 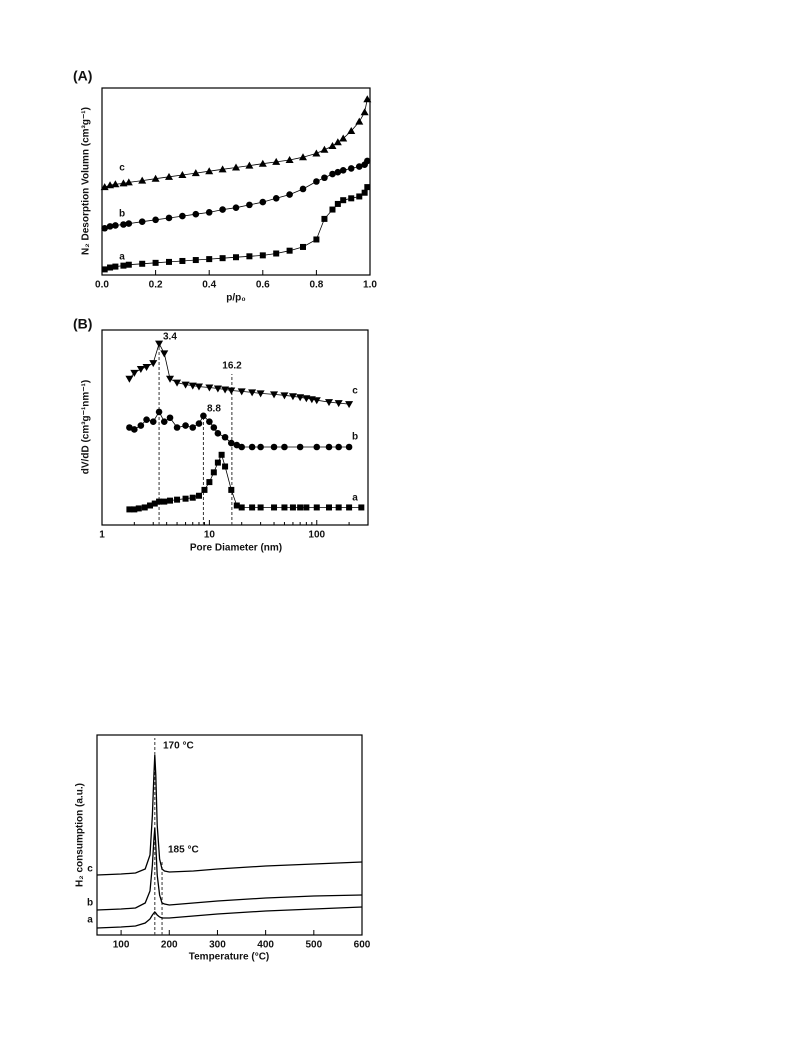 I want to click on annotation: 170 °C, so click(x=178, y=746).